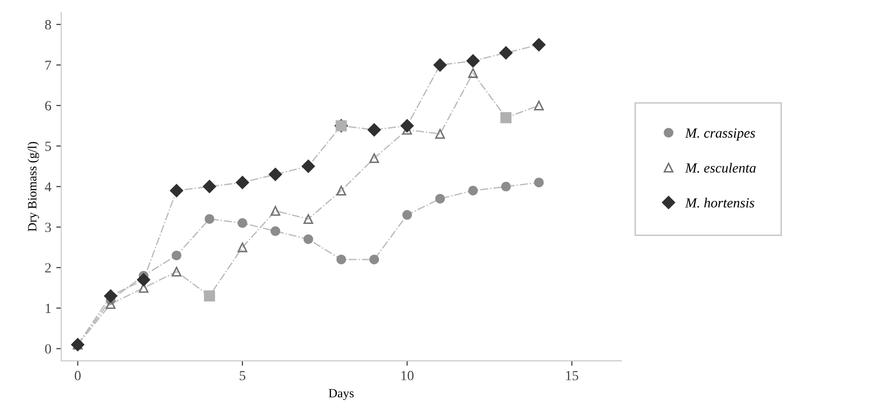 The image size is (875, 410). Describe the element at coordinates (407, 375) in the screenshot. I see `x-tick-label: 10` at that location.